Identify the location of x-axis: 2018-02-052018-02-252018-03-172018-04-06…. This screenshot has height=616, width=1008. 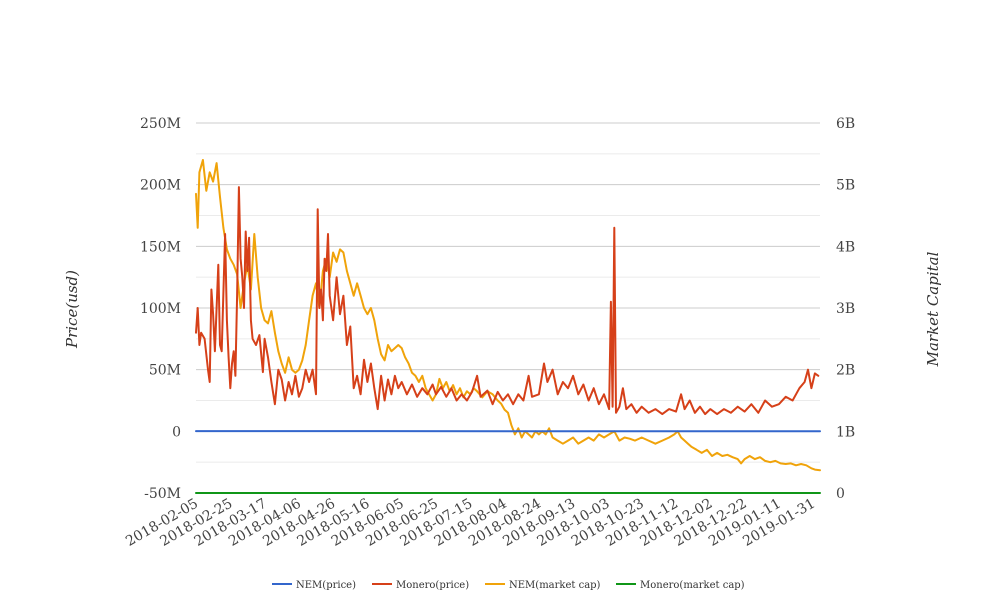
(470, 523).